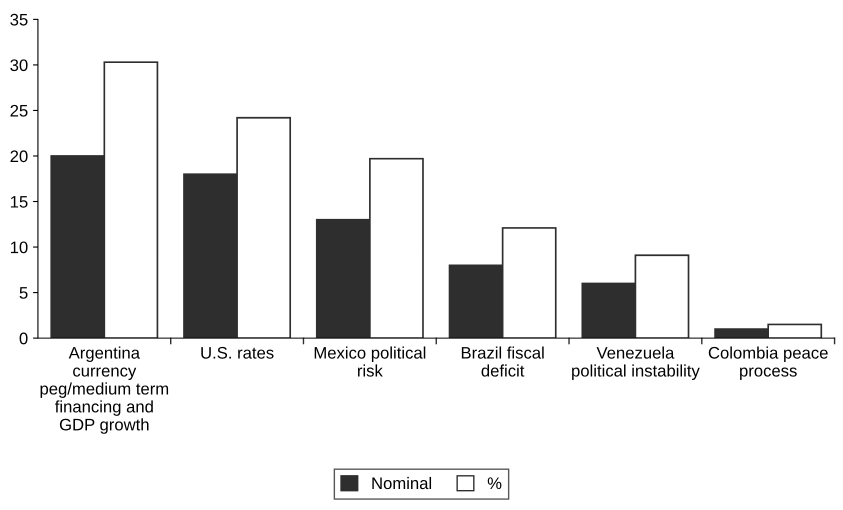  Describe the element at coordinates (19, 202) in the screenshot. I see `y-tick-label: 15` at that location.